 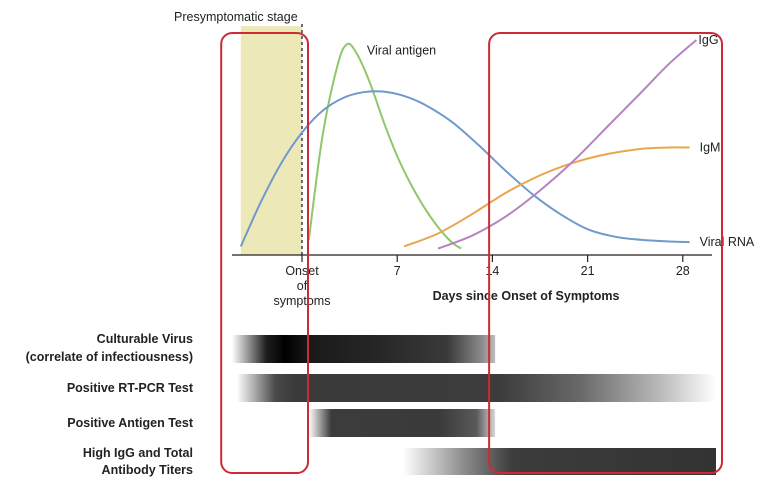 I want to click on bar-positive-rt-pcr-test, so click(x=476, y=388).